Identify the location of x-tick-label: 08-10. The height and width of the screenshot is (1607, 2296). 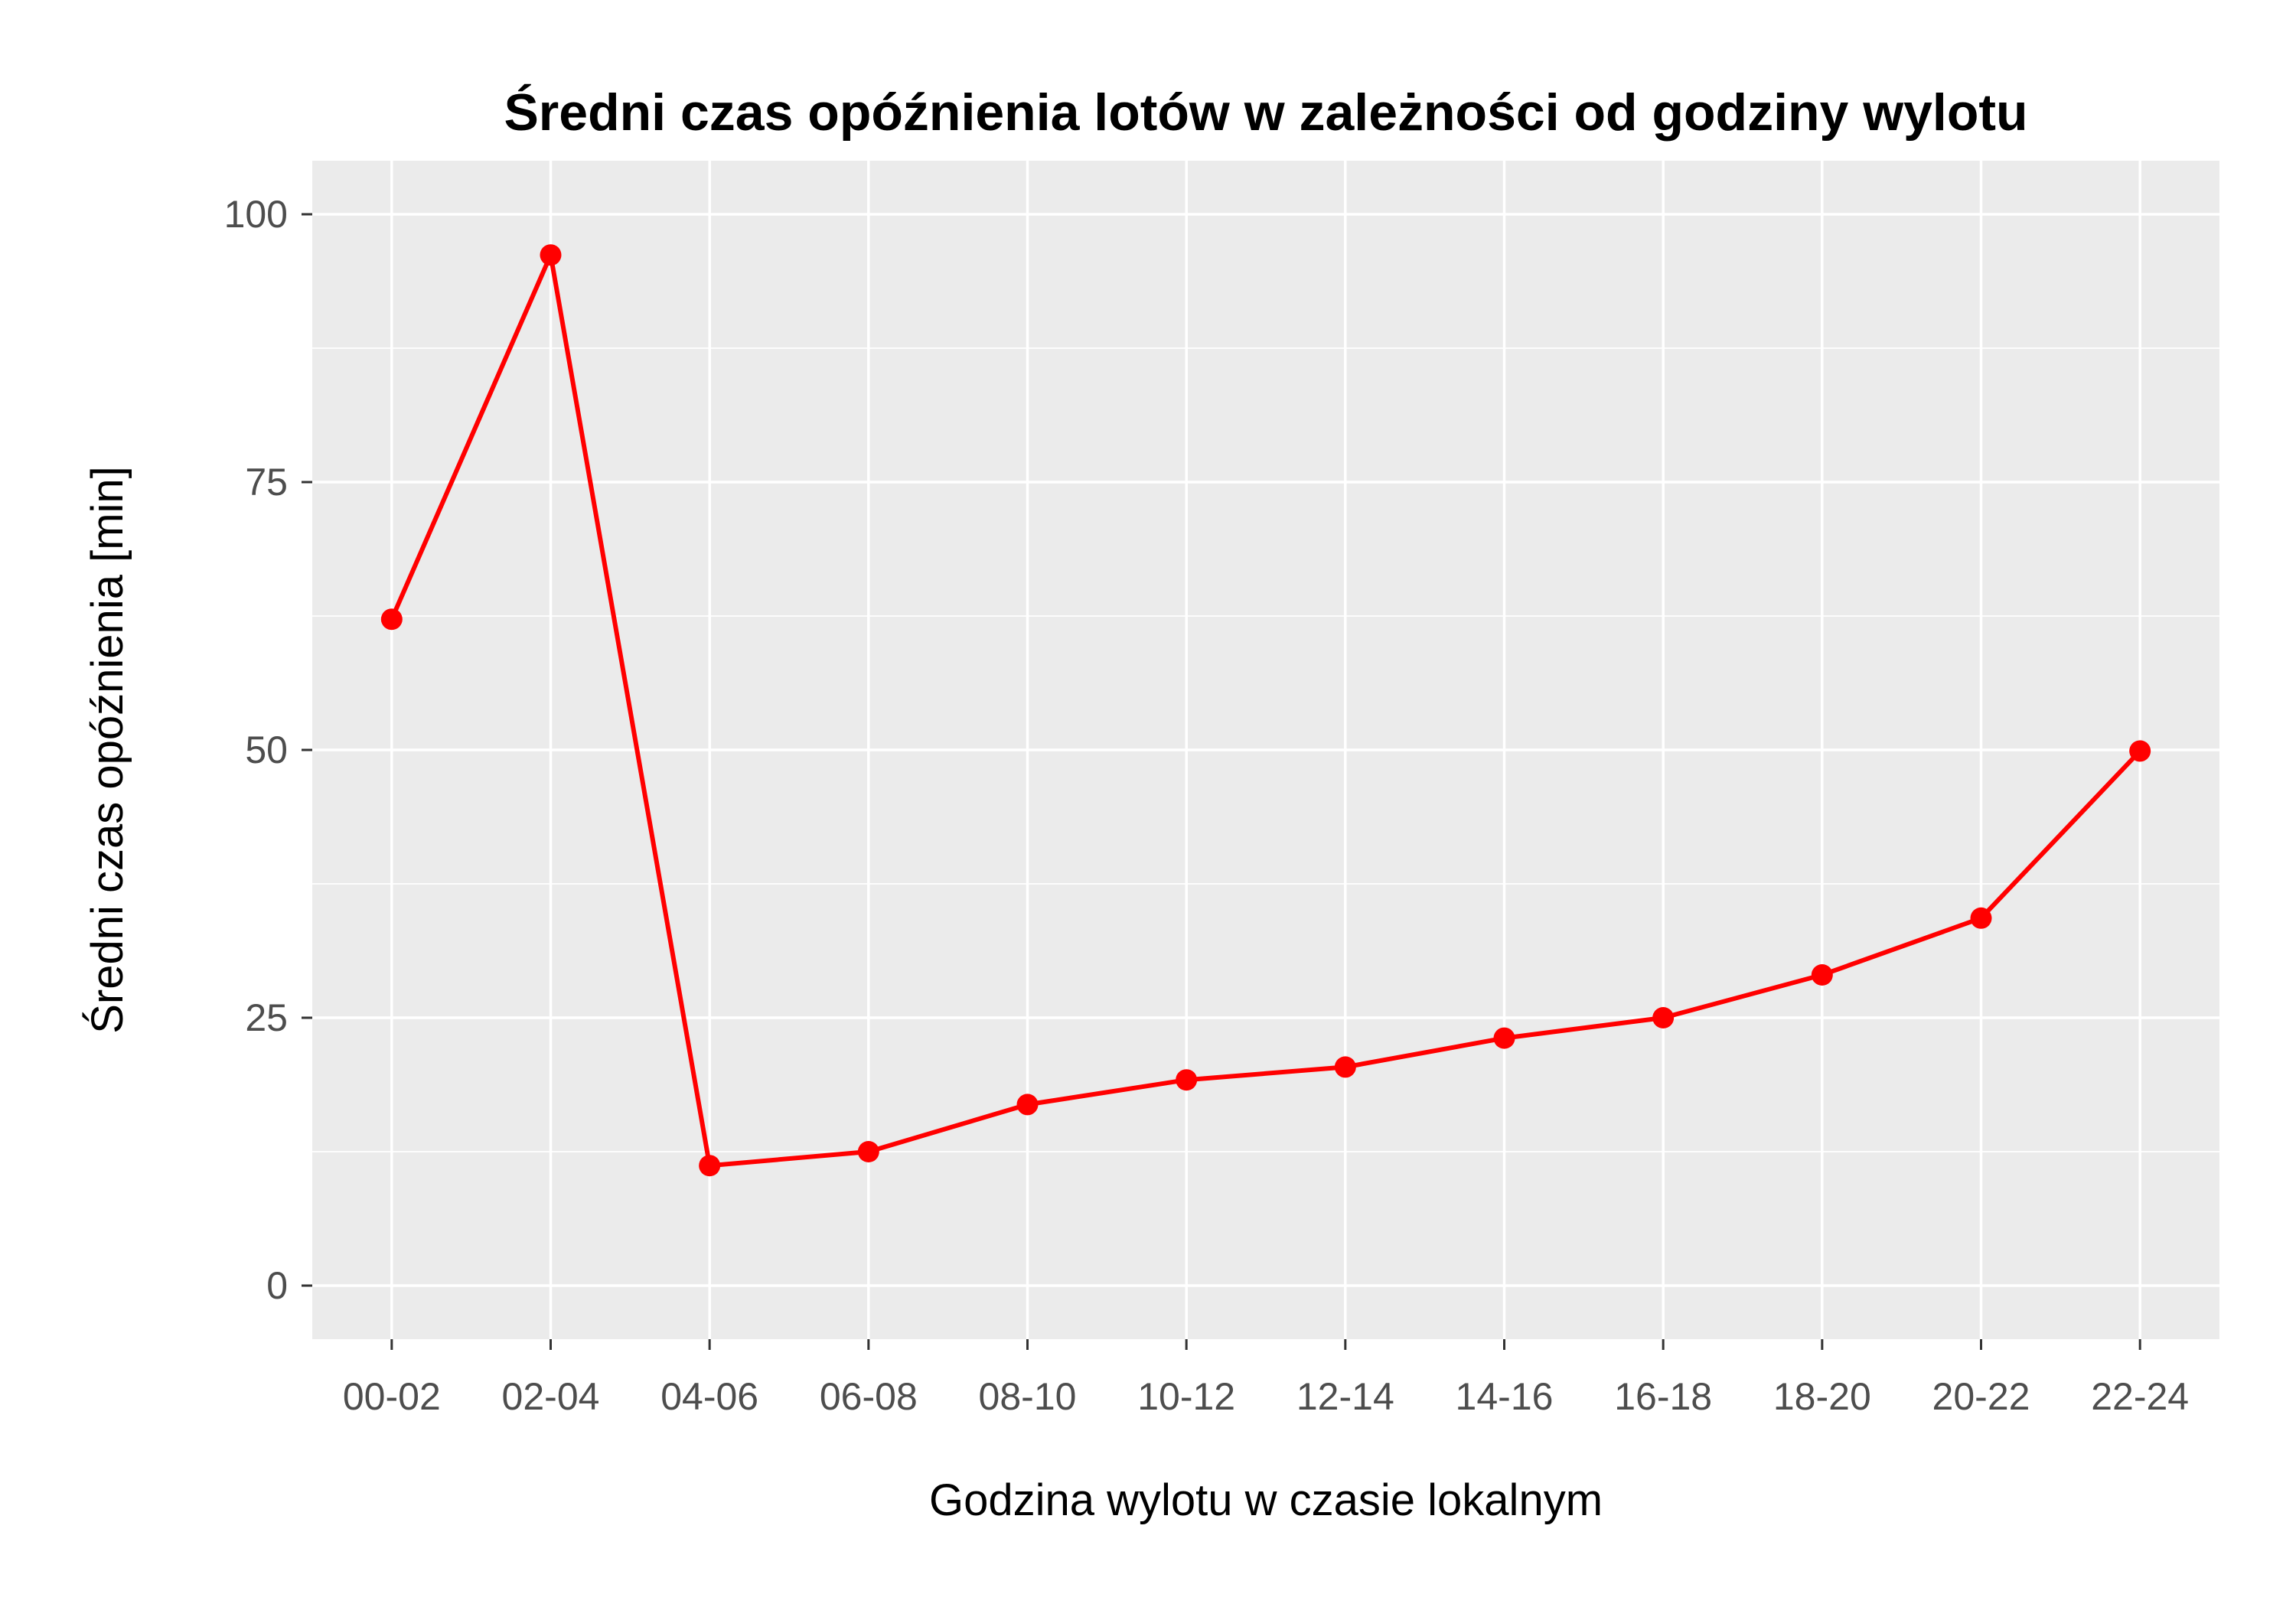
(1028, 1396).